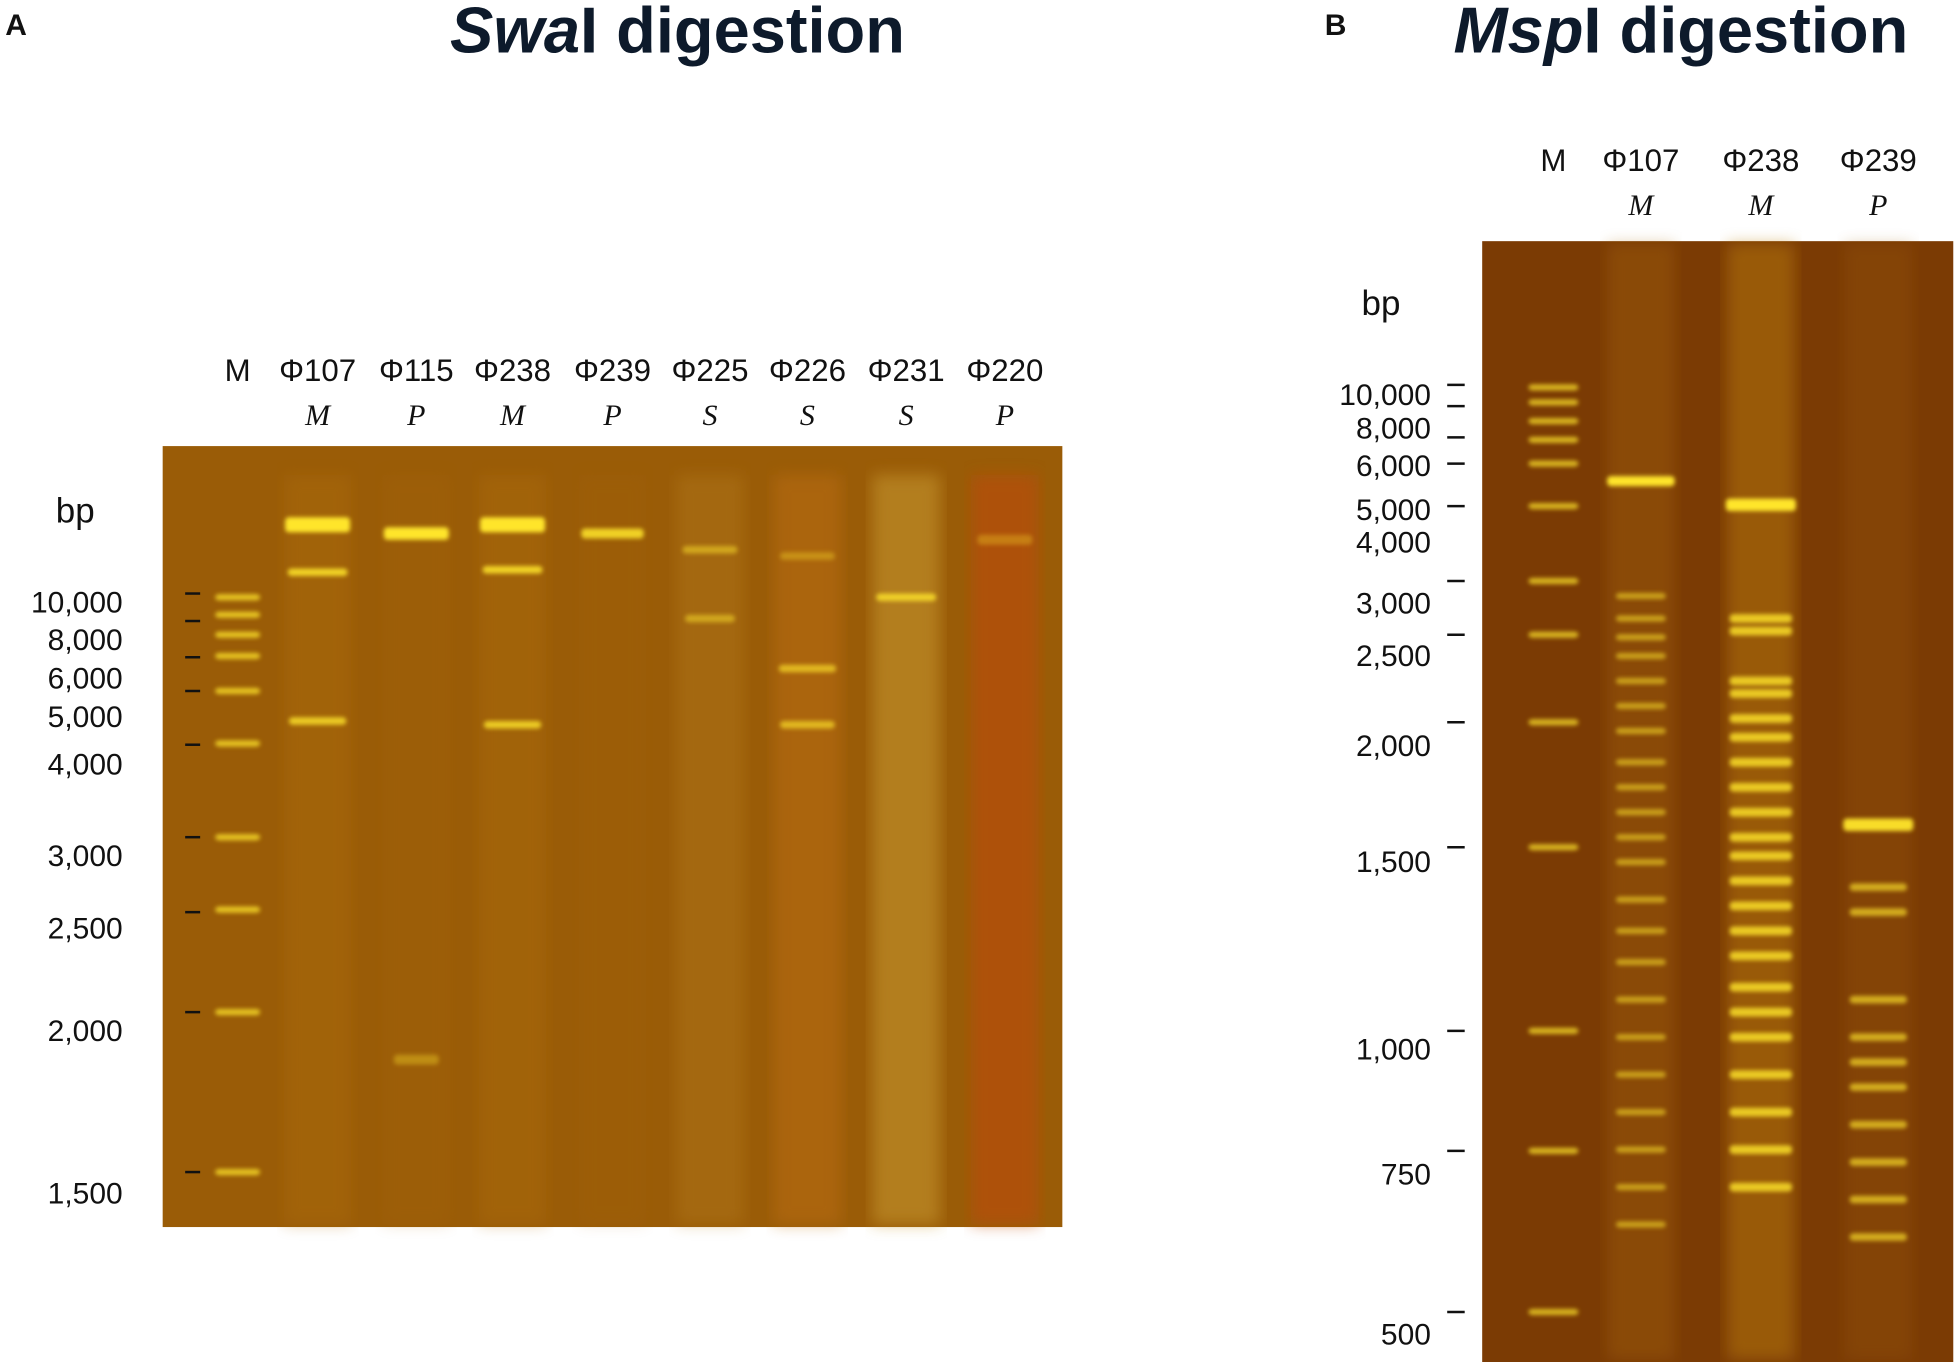  Describe the element at coordinates (1393, 1050) in the screenshot. I see `marker-label: 1,000` at that location.